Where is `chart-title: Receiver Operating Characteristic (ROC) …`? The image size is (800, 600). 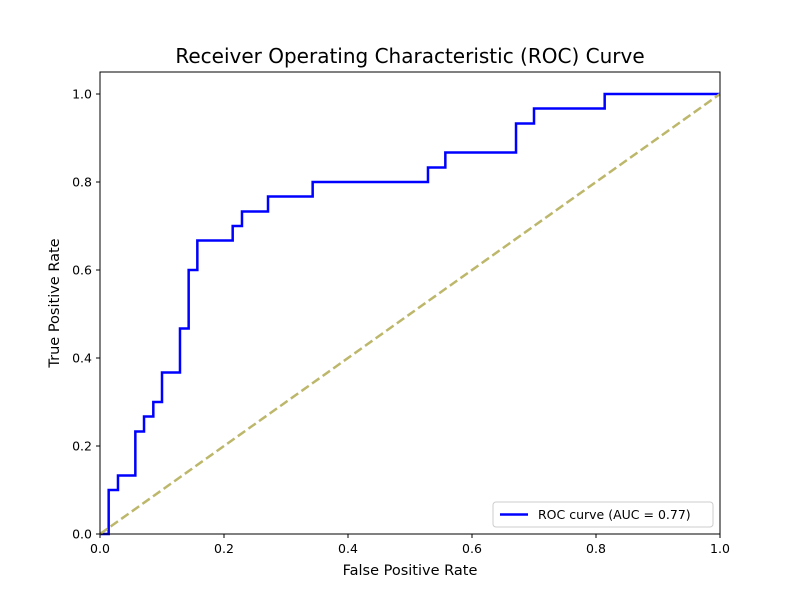
chart-title: Receiver Operating Characteristic (ROC) … is located at coordinates (409, 56).